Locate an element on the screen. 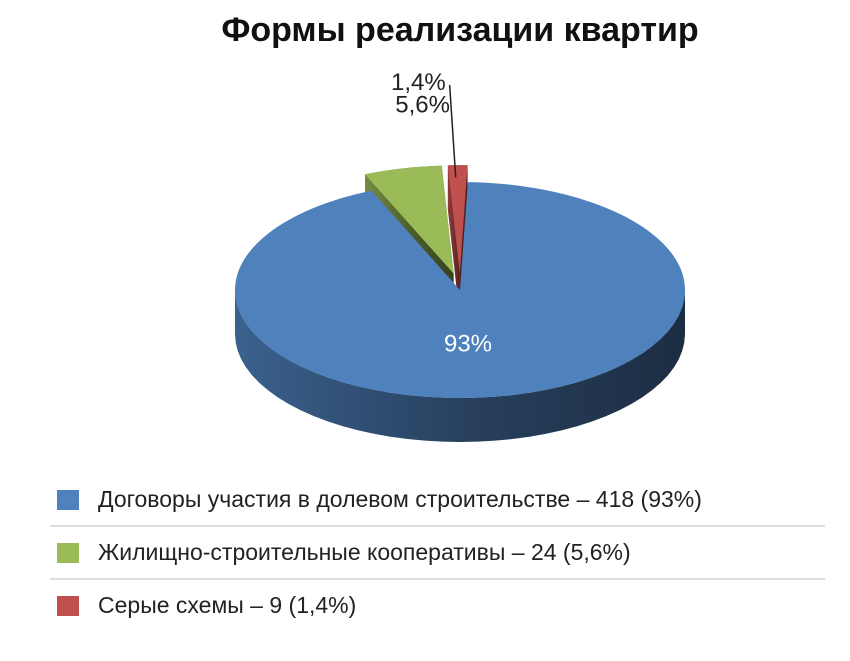 Image resolution: width=850 pixels, height=661 pixels. data-label: 93% is located at coordinates (468, 343).